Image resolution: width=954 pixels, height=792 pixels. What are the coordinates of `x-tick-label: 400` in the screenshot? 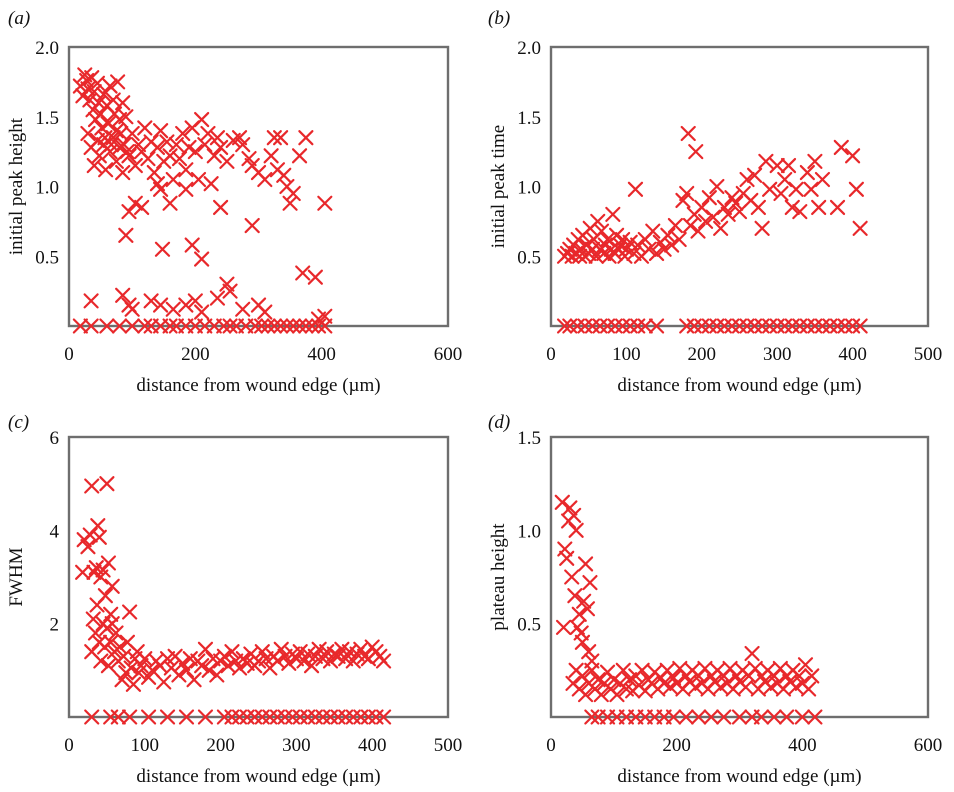 It's located at (802, 745).